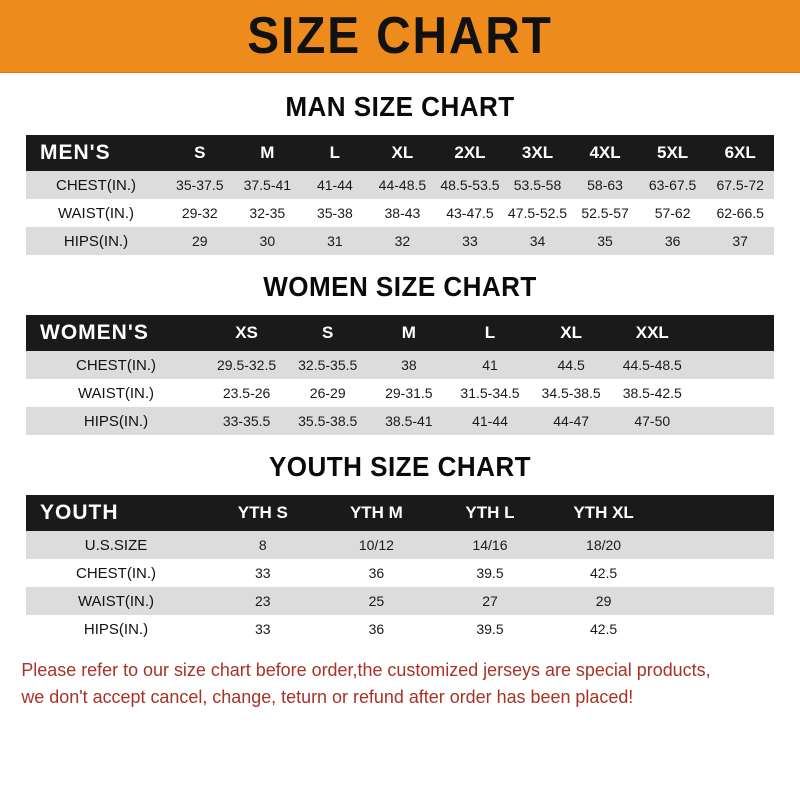 The image size is (800, 800). I want to click on page-title: SIZE CHART, so click(400, 36).